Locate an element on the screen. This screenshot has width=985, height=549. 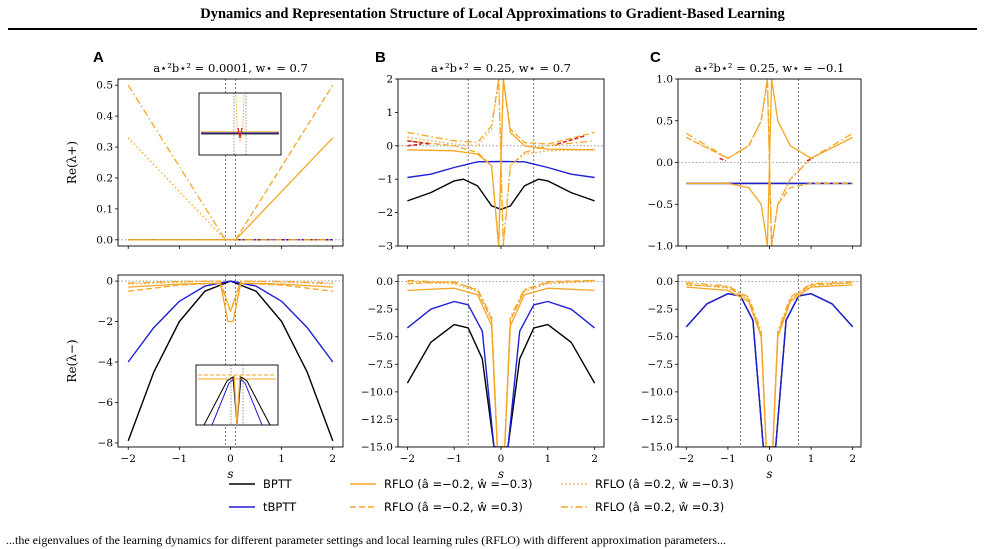
panel-C-bottom: −15.0 −12.5 −10.0 −7.5 −5.0 −2.5 0.0 −2 −1 0 1 2 s is located at coordinates (751, 377).